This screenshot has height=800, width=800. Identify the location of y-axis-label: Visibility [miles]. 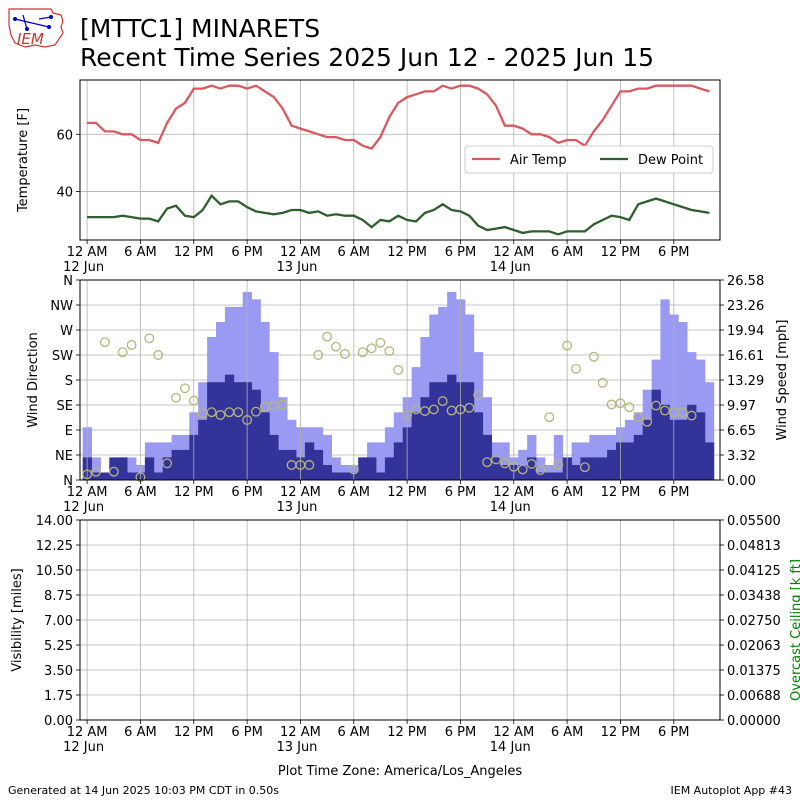
(17, 619).